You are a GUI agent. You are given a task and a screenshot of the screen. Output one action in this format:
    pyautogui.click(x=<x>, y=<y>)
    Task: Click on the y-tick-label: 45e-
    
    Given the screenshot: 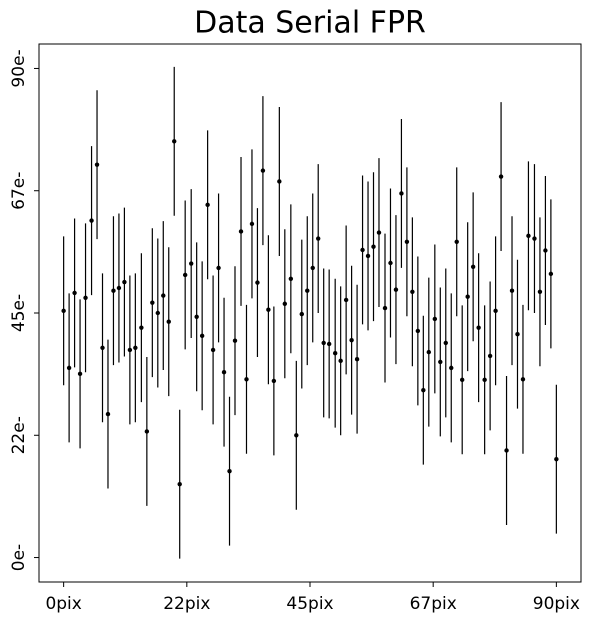 What is the action you would take?
    pyautogui.click(x=19, y=313)
    